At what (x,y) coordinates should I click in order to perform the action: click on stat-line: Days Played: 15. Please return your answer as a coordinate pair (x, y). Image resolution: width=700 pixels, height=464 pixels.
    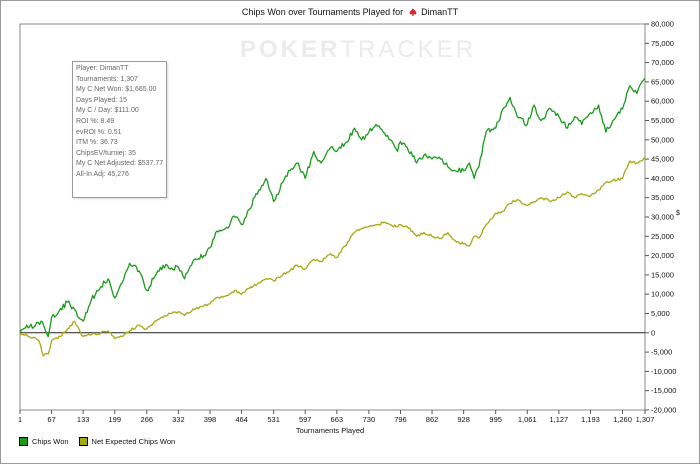
    Looking at the image, I should click on (101, 100).